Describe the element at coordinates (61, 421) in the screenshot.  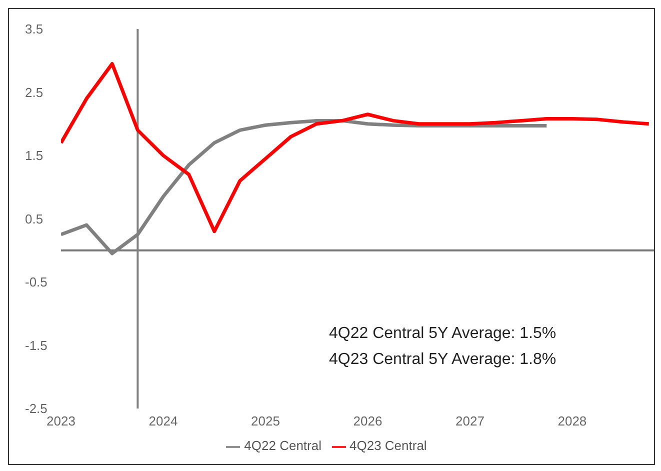
I see `x-tick-label: 2023` at that location.